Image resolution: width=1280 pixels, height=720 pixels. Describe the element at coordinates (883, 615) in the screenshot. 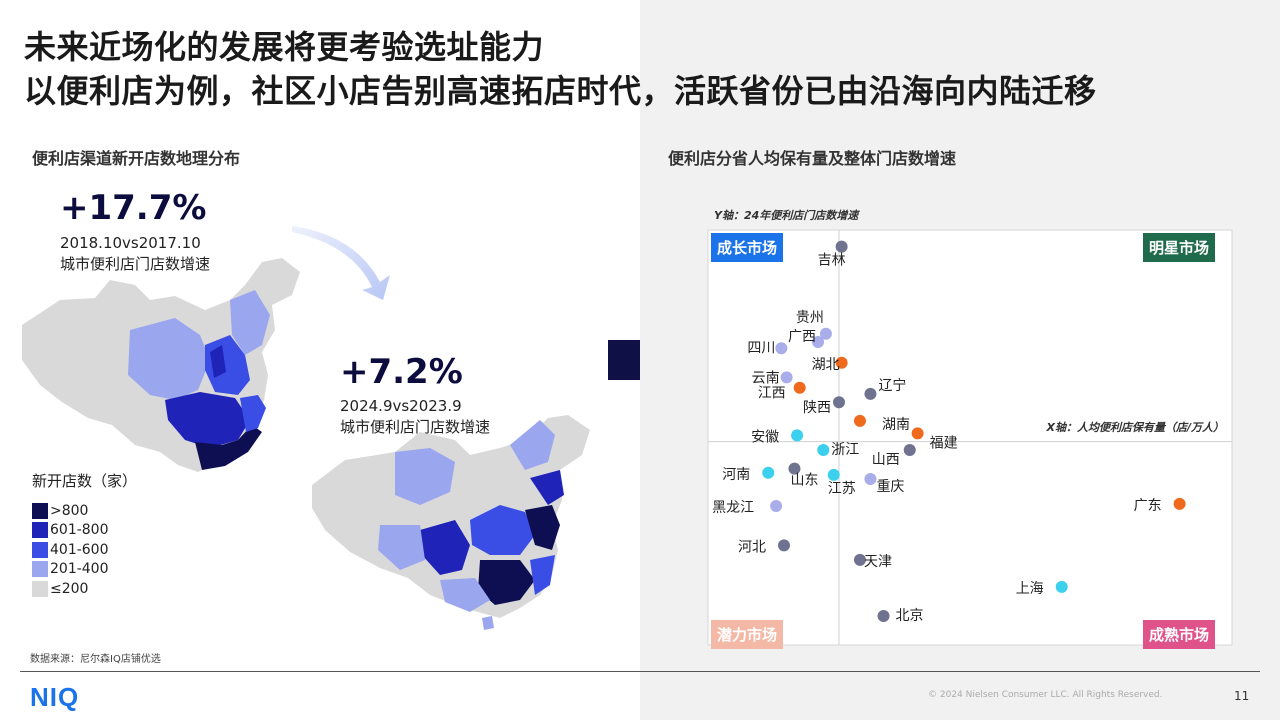

I see `point-北京` at that location.